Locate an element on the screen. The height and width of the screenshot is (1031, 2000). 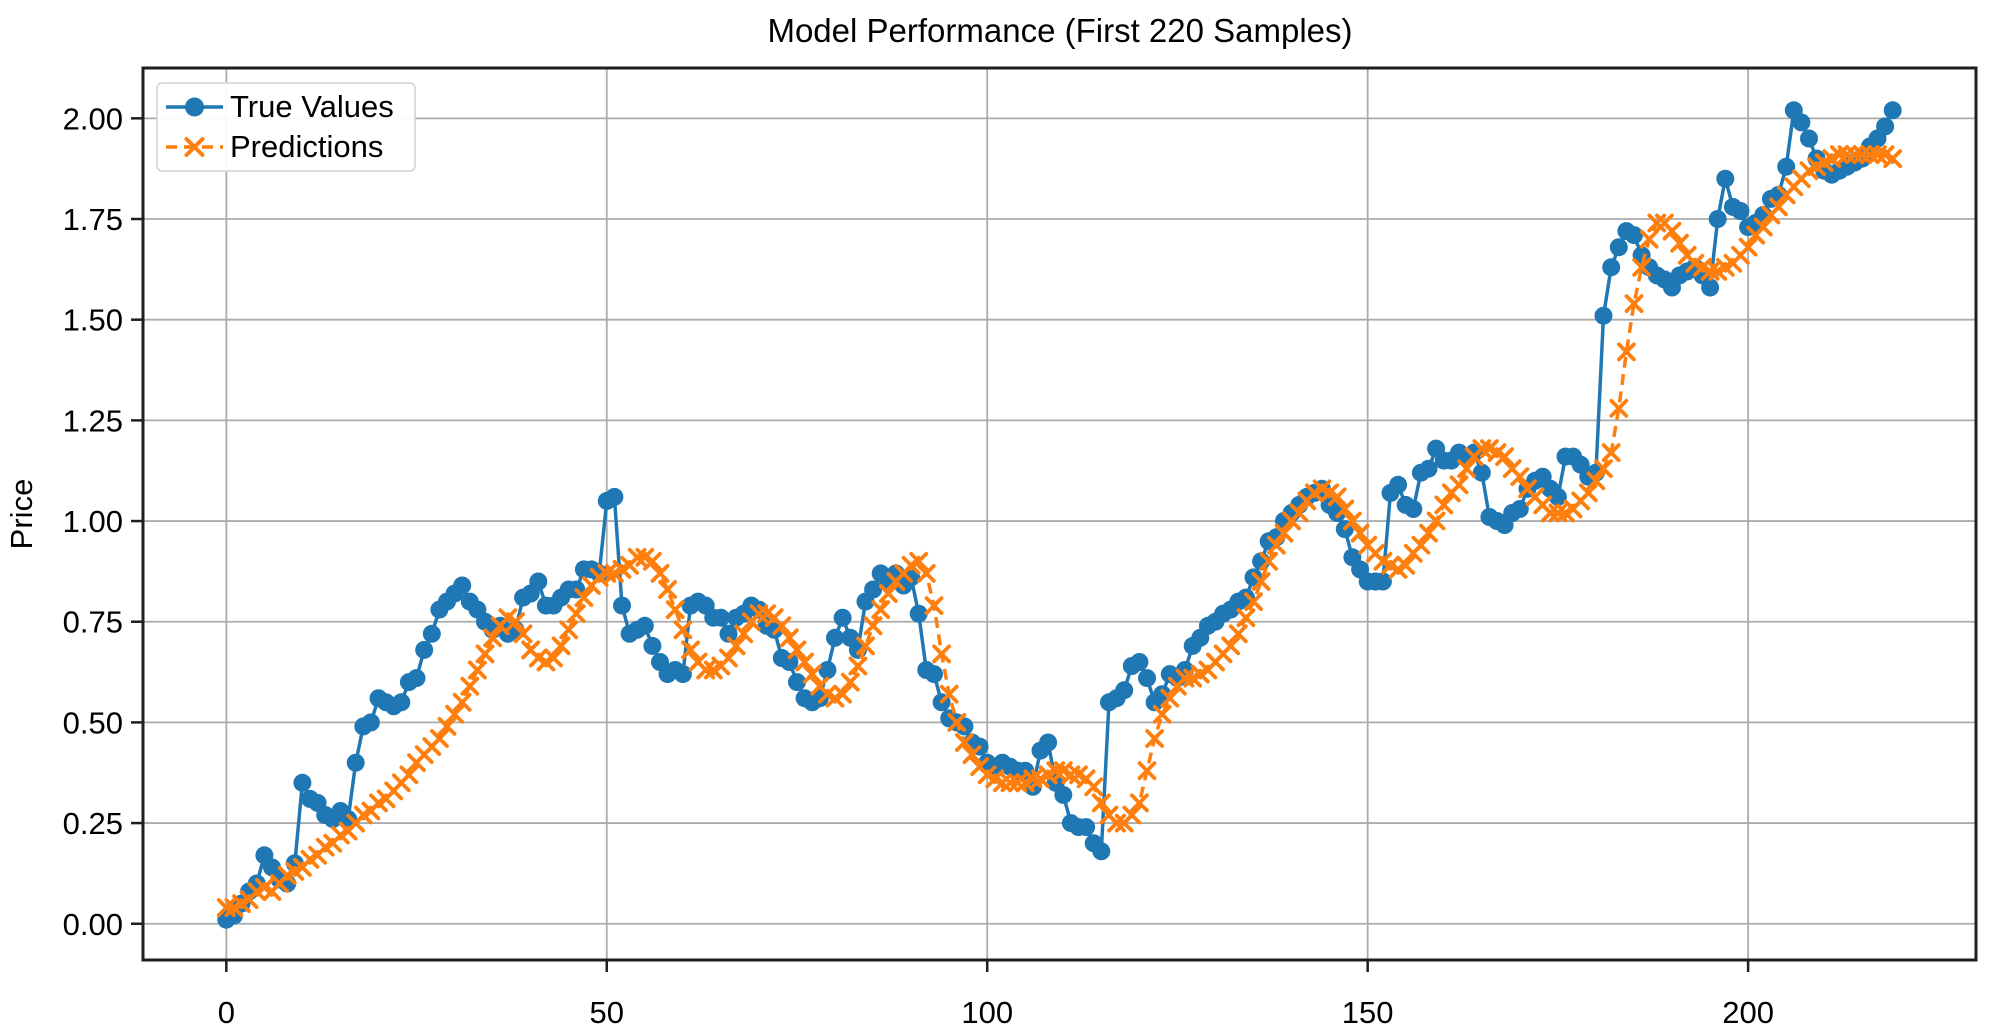
x-tick-label: 50 is located at coordinates (607, 1012).